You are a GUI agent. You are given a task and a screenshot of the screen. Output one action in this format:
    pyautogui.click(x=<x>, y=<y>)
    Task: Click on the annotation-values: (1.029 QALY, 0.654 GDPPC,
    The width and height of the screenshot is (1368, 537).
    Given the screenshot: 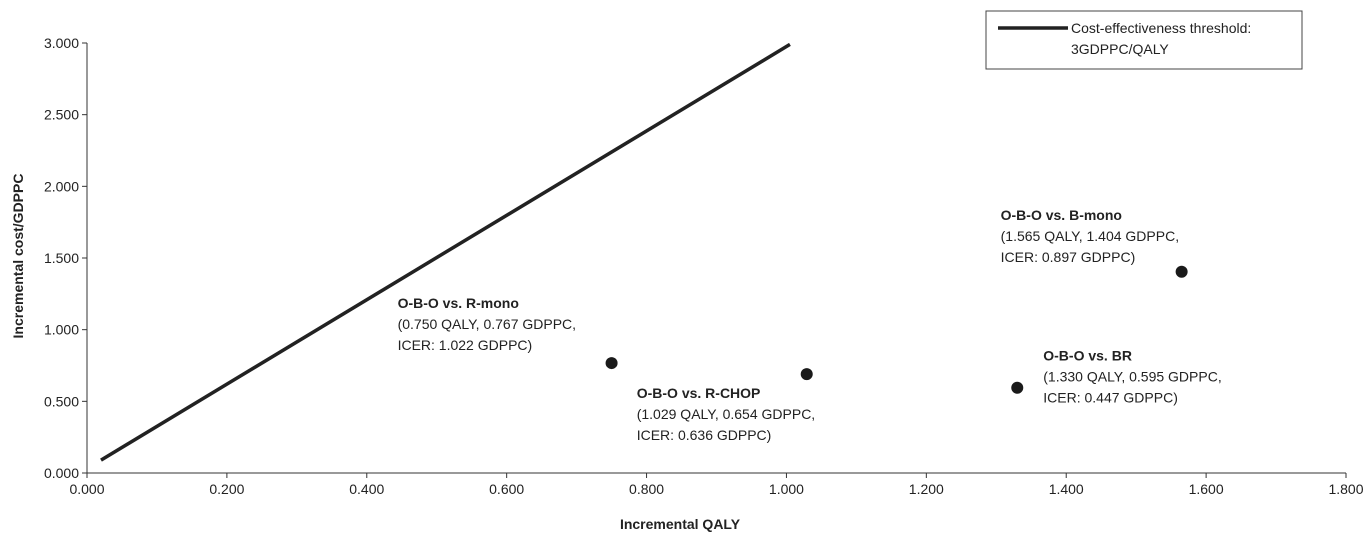 What is the action you would take?
    pyautogui.click(x=726, y=414)
    